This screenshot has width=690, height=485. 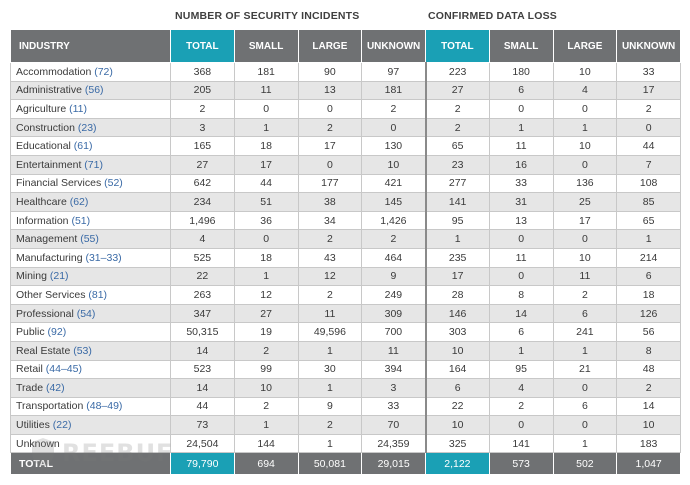 I want to click on cell-incidents-unknown: 2, so click(x=393, y=239).